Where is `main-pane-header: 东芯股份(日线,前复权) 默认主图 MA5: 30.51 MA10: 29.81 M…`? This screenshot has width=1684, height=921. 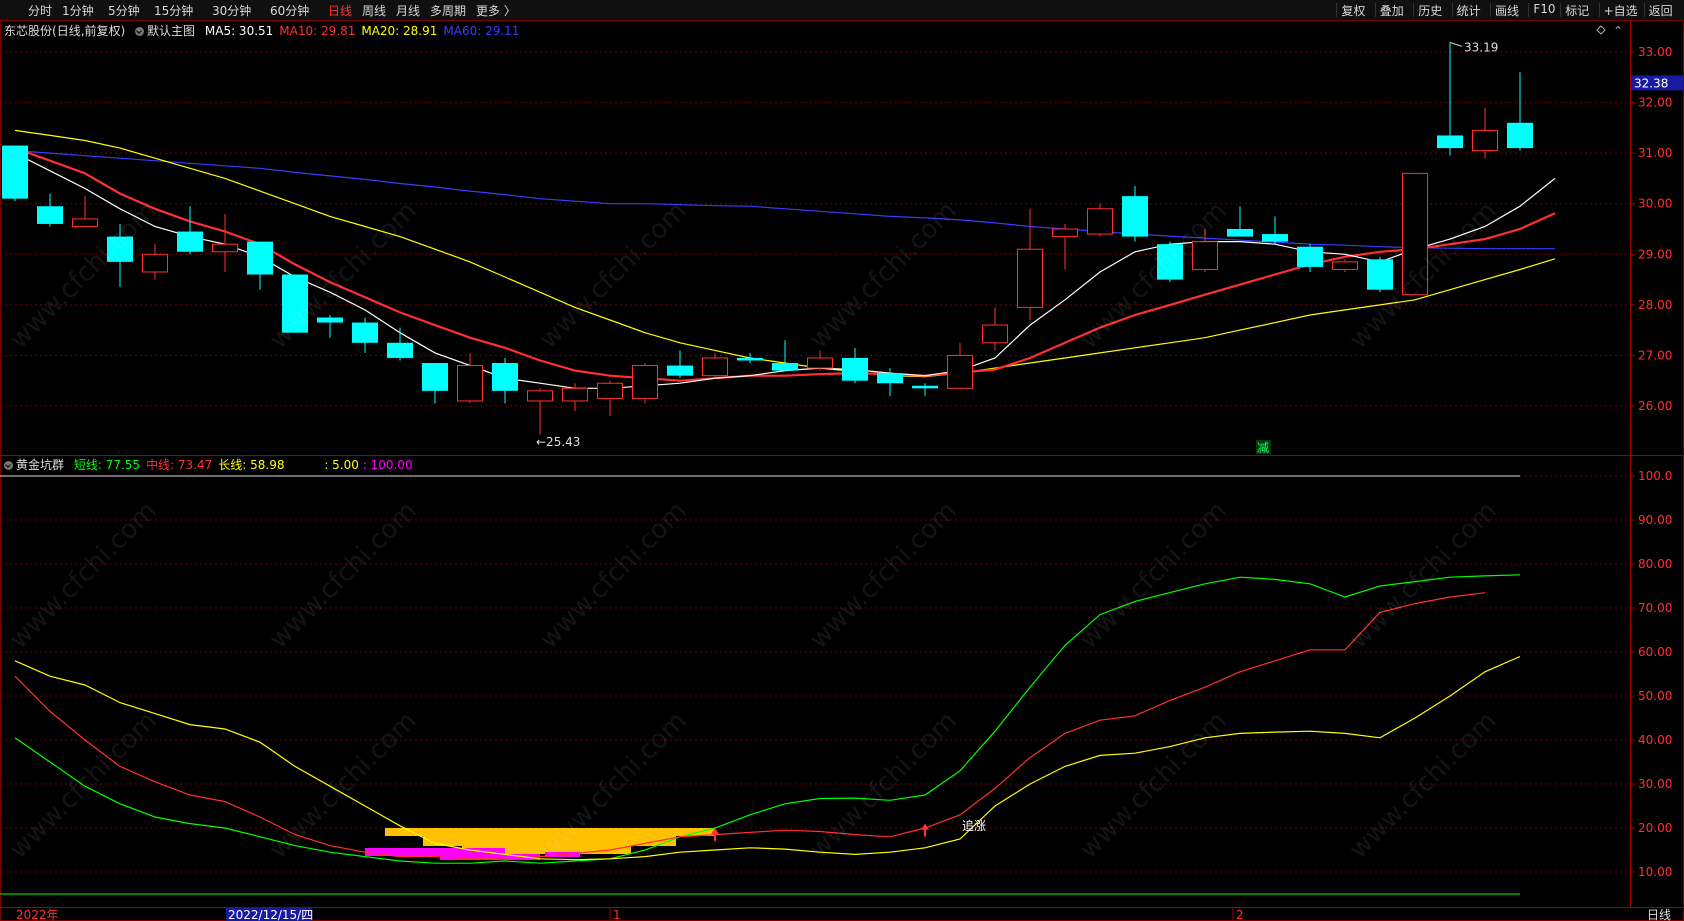 main-pane-header: 东芯股份(日线,前复权) 默认主图 MA5: 30.51 MA10: 29.81 M… is located at coordinates (261, 30).